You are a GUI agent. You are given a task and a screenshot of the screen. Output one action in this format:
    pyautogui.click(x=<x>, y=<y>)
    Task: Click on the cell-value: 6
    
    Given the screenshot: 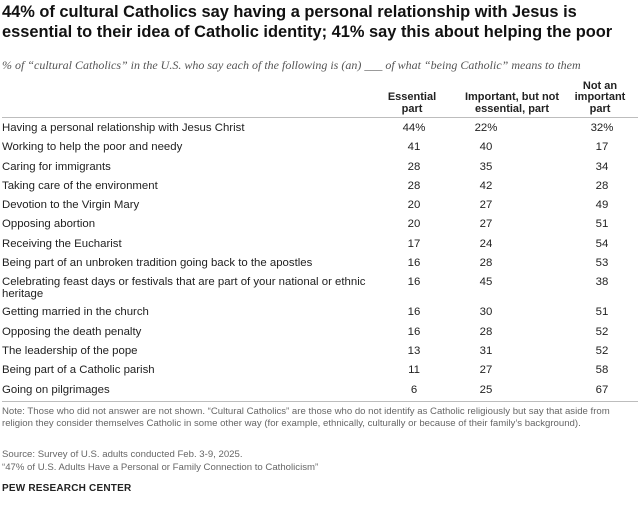 What is the action you would take?
    pyautogui.click(x=414, y=389)
    